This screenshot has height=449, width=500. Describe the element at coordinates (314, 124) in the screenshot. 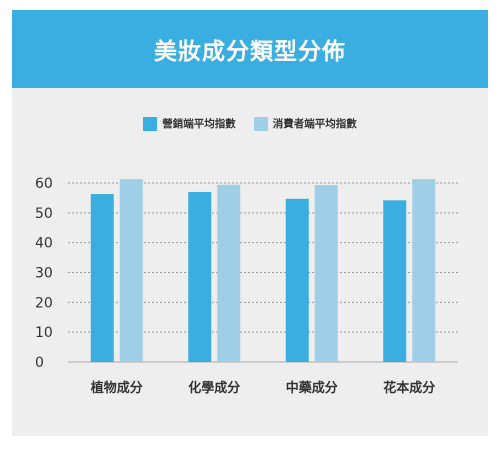

I see `legend-label-series-2: 消費者端平均指數` at that location.